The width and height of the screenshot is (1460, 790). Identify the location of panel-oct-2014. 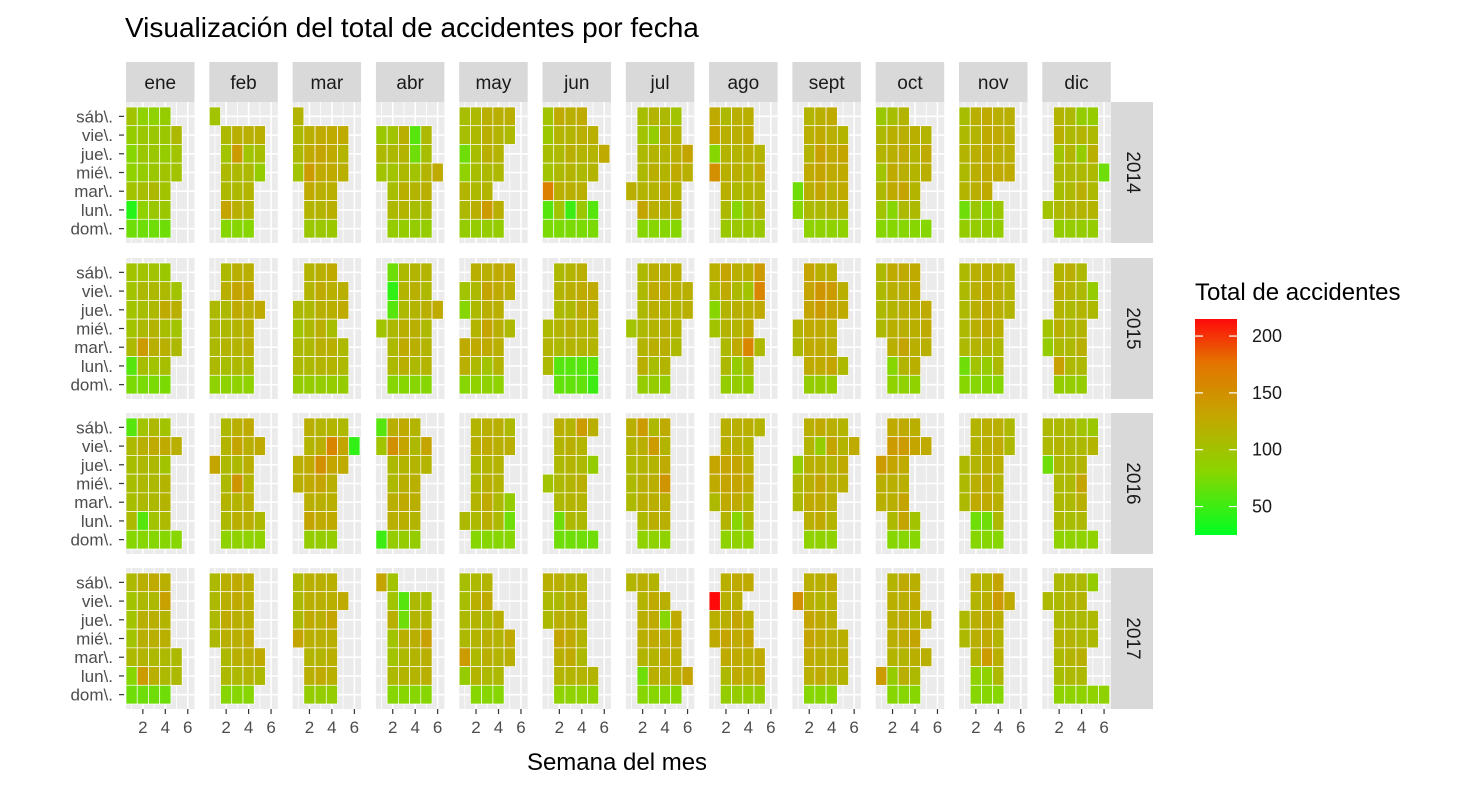
(910, 172).